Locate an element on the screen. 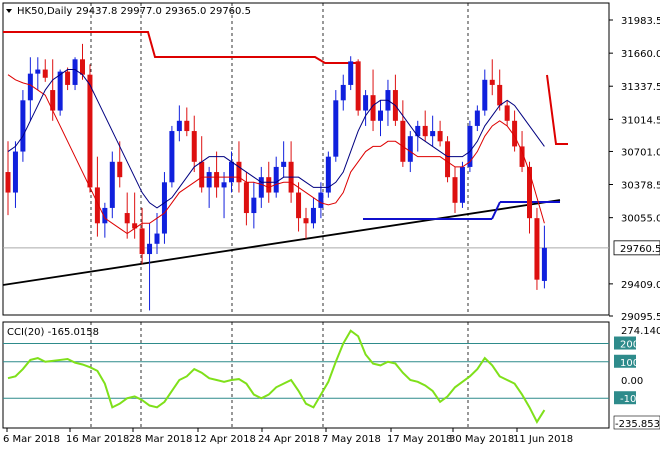  cci-tick-label: 100 is located at coordinates (629, 363).